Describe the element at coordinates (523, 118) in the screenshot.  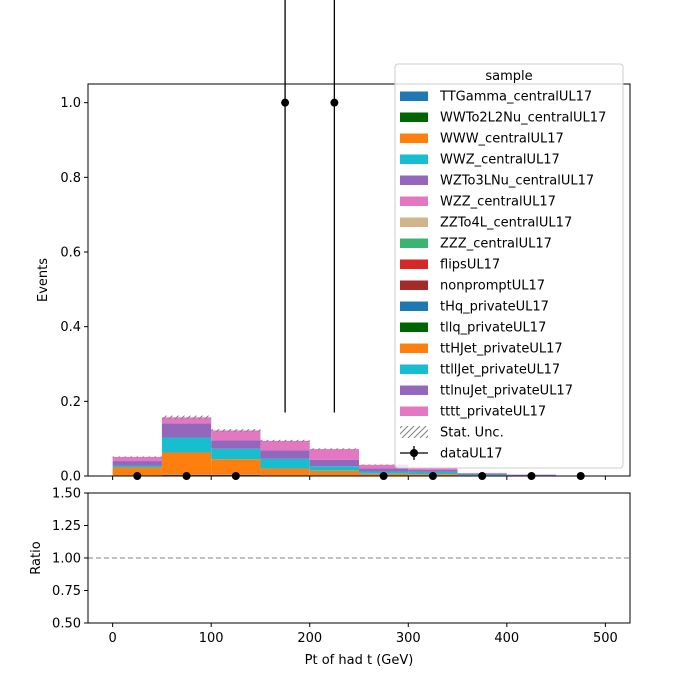
I see `legend-label-1: WWTo2L2Nu_centralUL17` at that location.